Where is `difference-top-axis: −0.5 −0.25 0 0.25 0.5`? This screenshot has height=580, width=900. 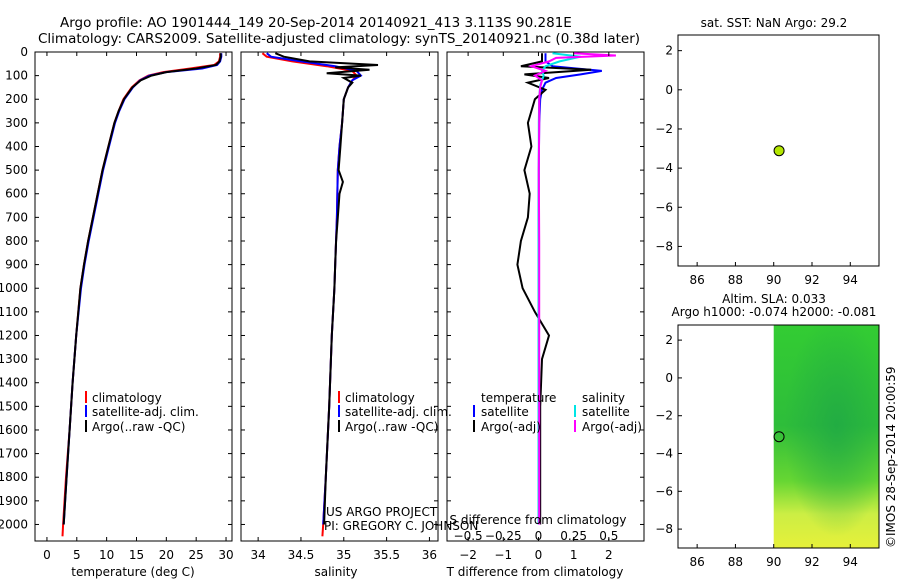
difference-top-axis: −0.5 −0.25 0 0.25 0.5 is located at coordinates (536, 536).